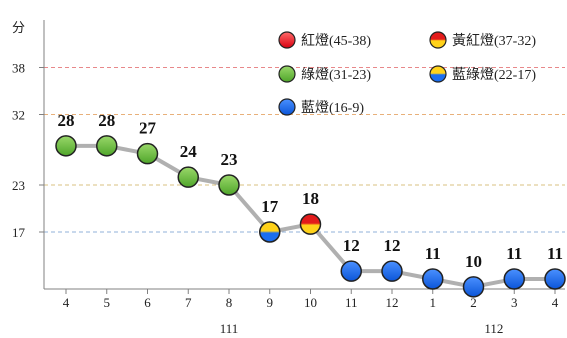  I want to click on legend-label-green: 綠燈(31-23), so click(336, 75).